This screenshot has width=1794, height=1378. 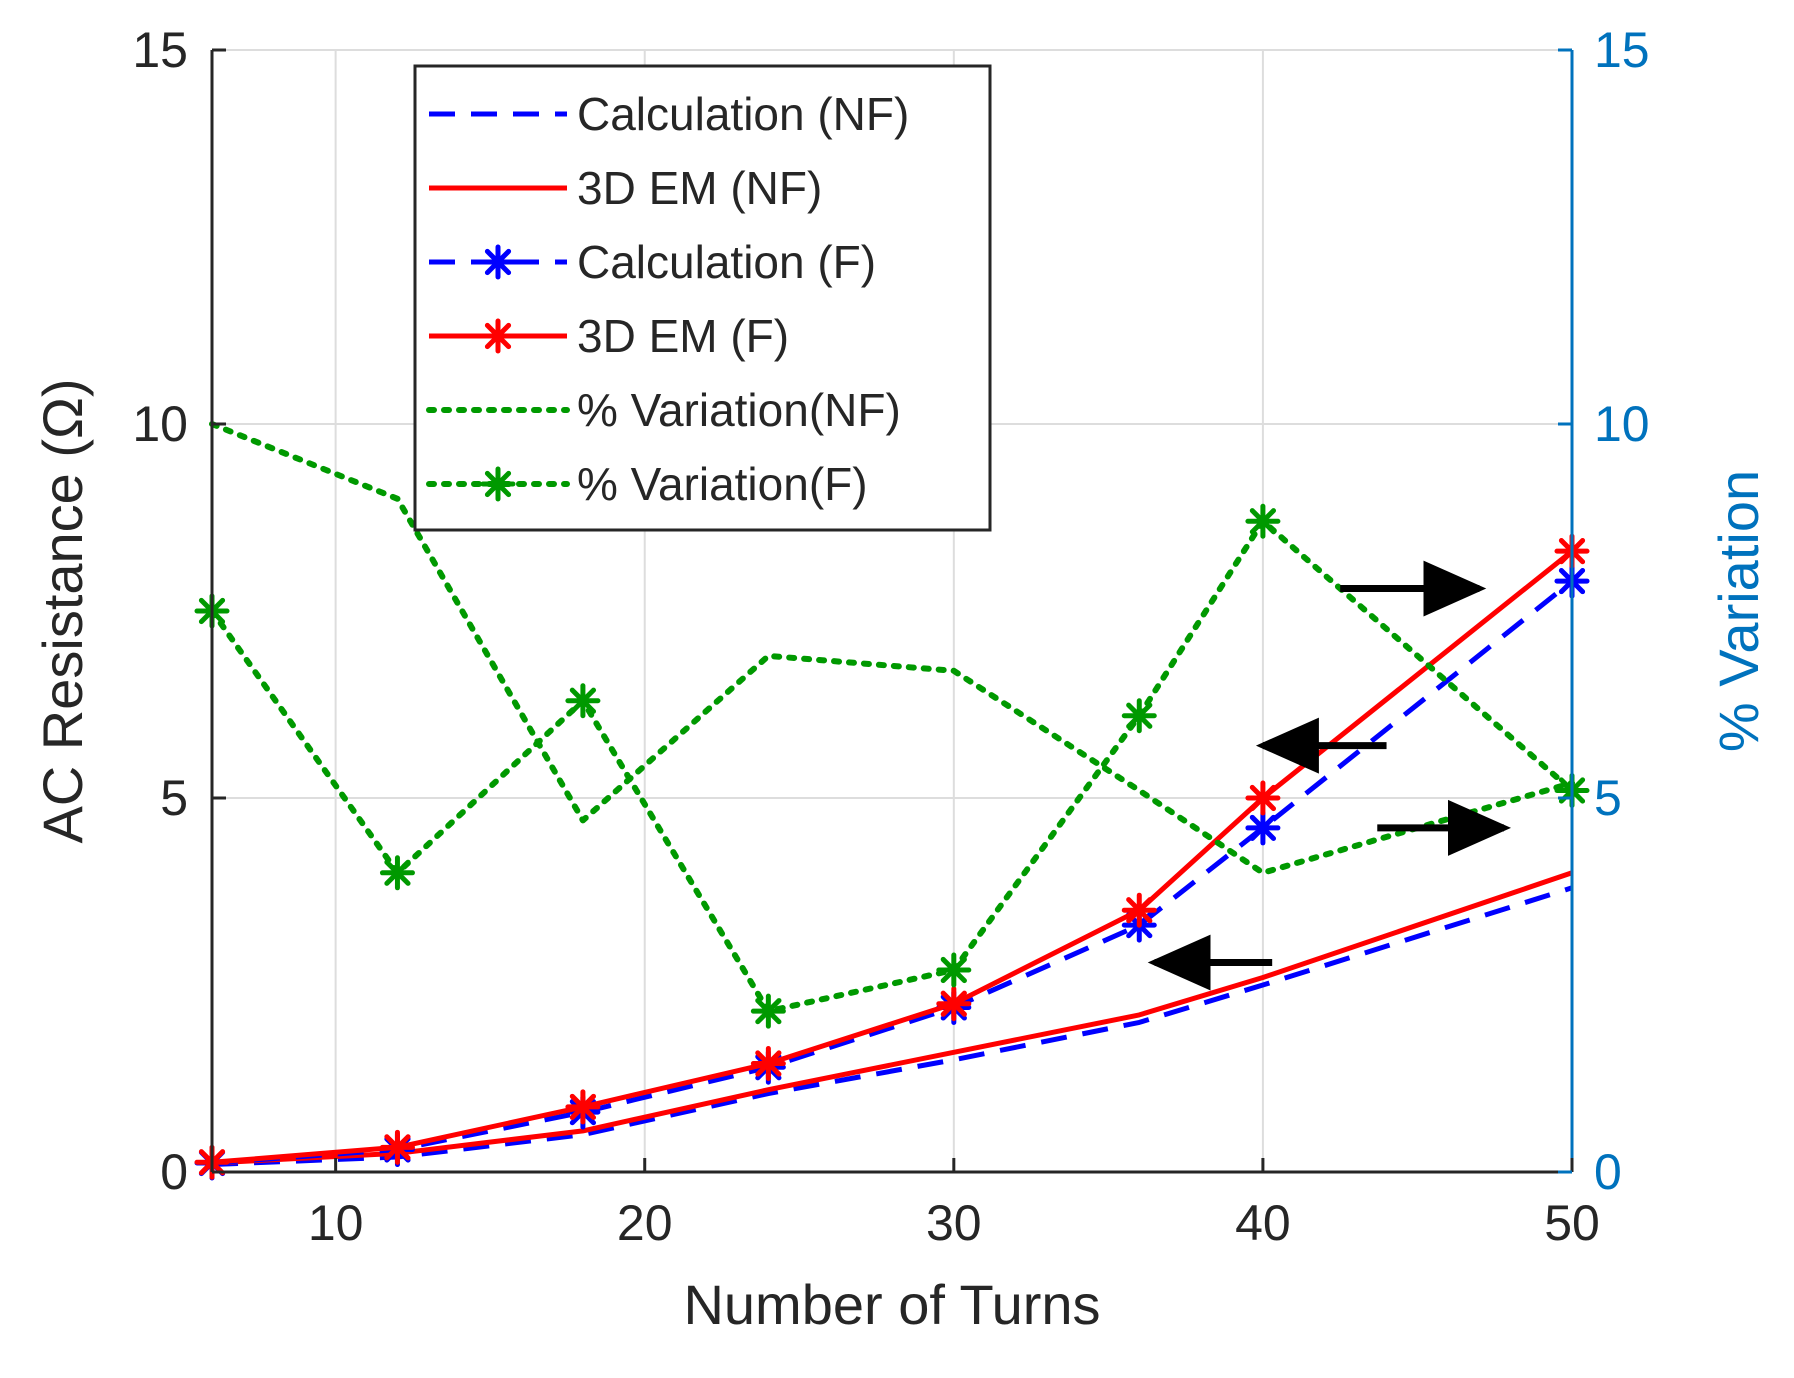 I want to click on y-left-tick-label-3: 15, so click(x=160, y=50).